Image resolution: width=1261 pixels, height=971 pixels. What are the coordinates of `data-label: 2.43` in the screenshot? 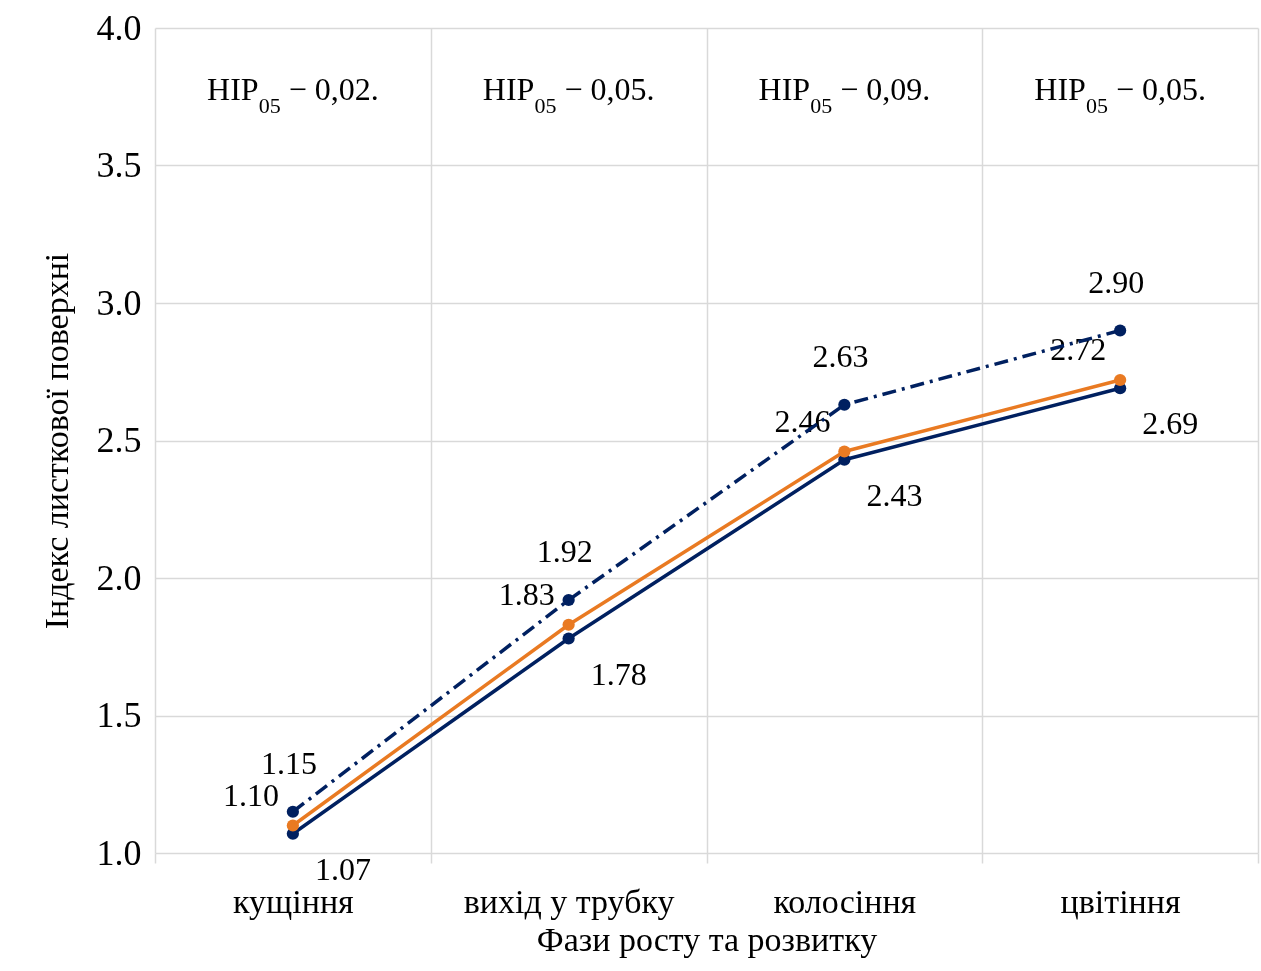 It's located at (894, 494).